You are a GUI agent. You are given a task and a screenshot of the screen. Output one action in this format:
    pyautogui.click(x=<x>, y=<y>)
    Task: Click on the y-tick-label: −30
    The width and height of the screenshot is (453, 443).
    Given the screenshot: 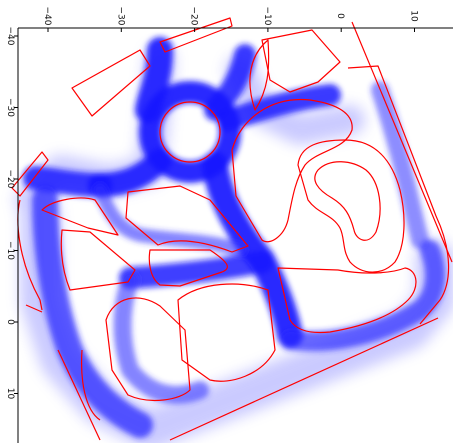 What is the action you would take?
    pyautogui.click(x=10, y=107)
    